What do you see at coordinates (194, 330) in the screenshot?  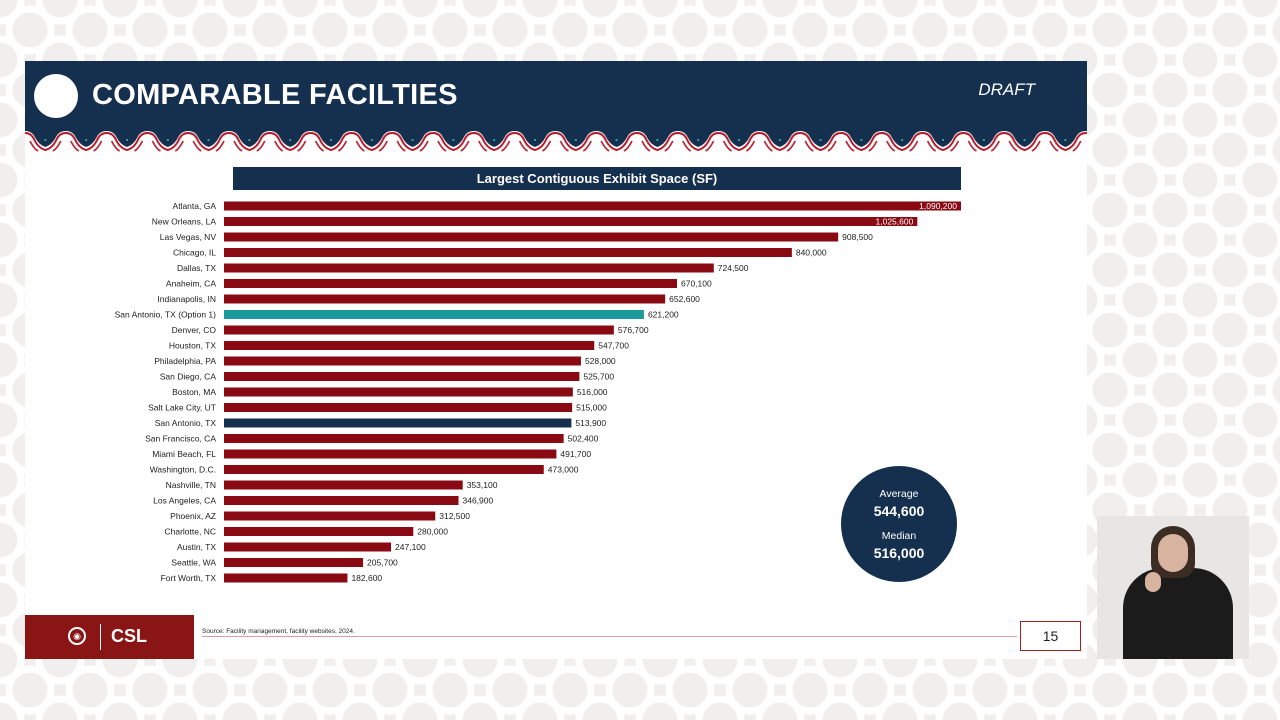 I see `category-label: Denver, CO` at bounding box center [194, 330].